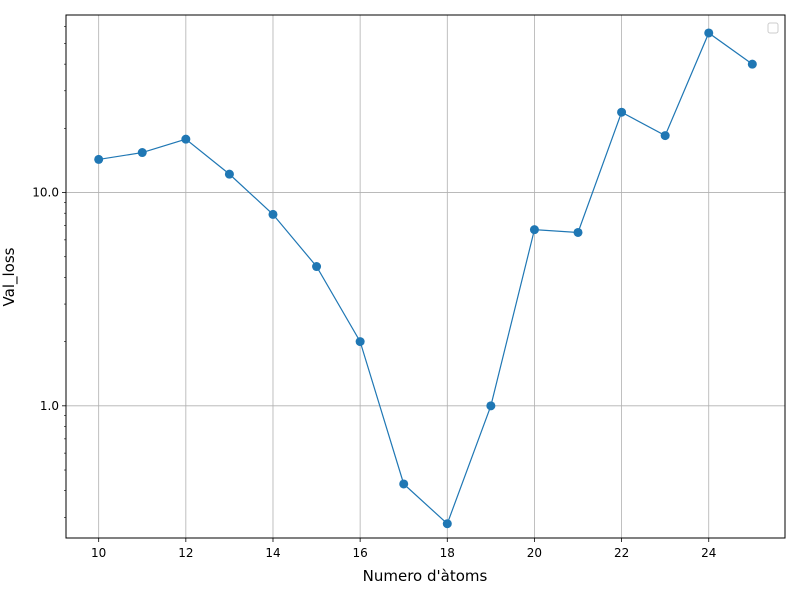 The image size is (800, 600). Describe the element at coordinates (185, 553) in the screenshot. I see `x-tick-label: 12` at that location.